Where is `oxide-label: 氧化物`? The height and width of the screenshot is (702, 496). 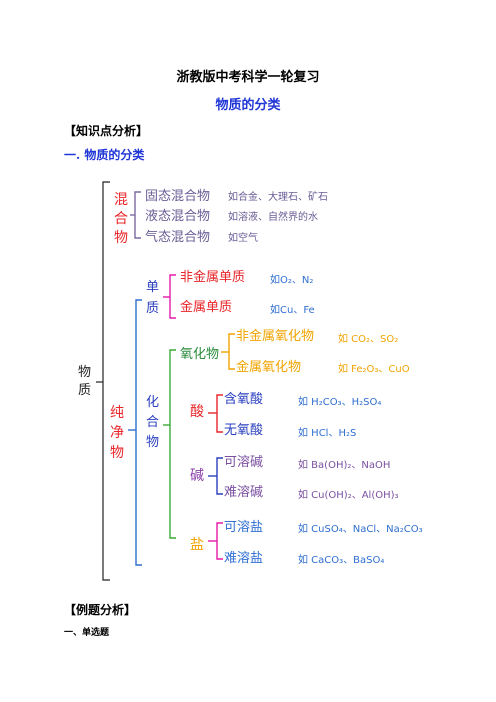 oxide-label: 氧化物 is located at coordinates (199, 354).